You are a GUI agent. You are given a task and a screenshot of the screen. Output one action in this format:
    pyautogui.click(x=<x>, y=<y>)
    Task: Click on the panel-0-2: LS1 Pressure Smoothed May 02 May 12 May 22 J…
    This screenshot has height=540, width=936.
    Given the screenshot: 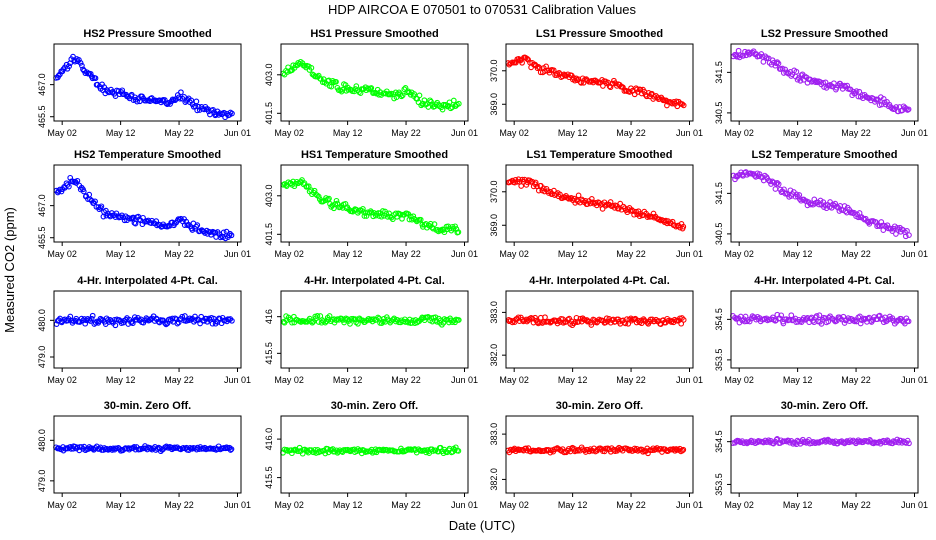 What is the action you would take?
    pyautogui.click(x=596, y=83)
    